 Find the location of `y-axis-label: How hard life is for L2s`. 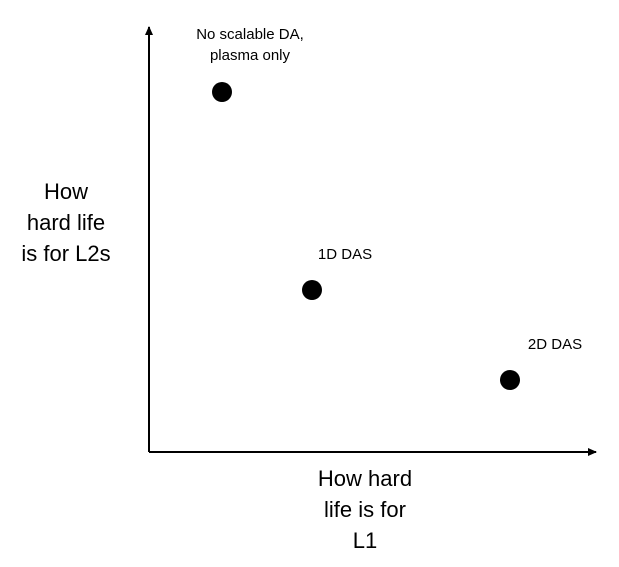

y-axis-label: How hard life is for L2s is located at coordinates (66, 222).